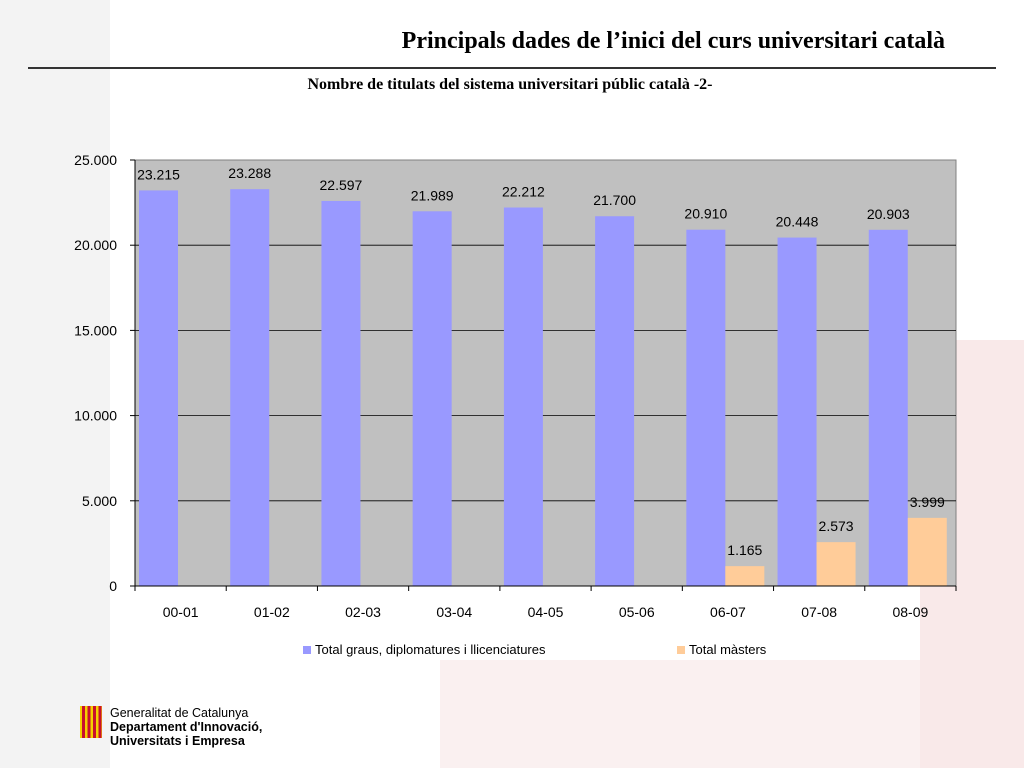  What do you see at coordinates (341, 185) in the screenshot?
I see `data-label-graus: 22.597` at bounding box center [341, 185].